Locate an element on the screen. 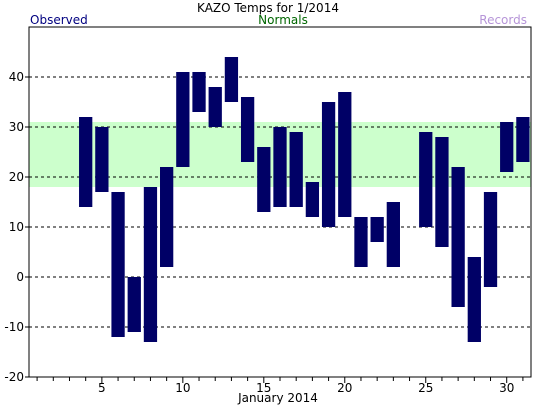 This screenshot has width=540, height=406. x-tick-label-10: 10 is located at coordinates (182, 388).